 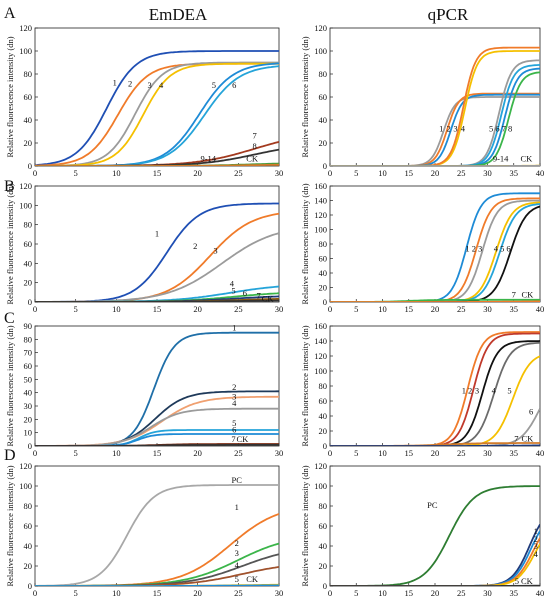 I want to click on y-tick-label: 50, so click(x=28, y=379).